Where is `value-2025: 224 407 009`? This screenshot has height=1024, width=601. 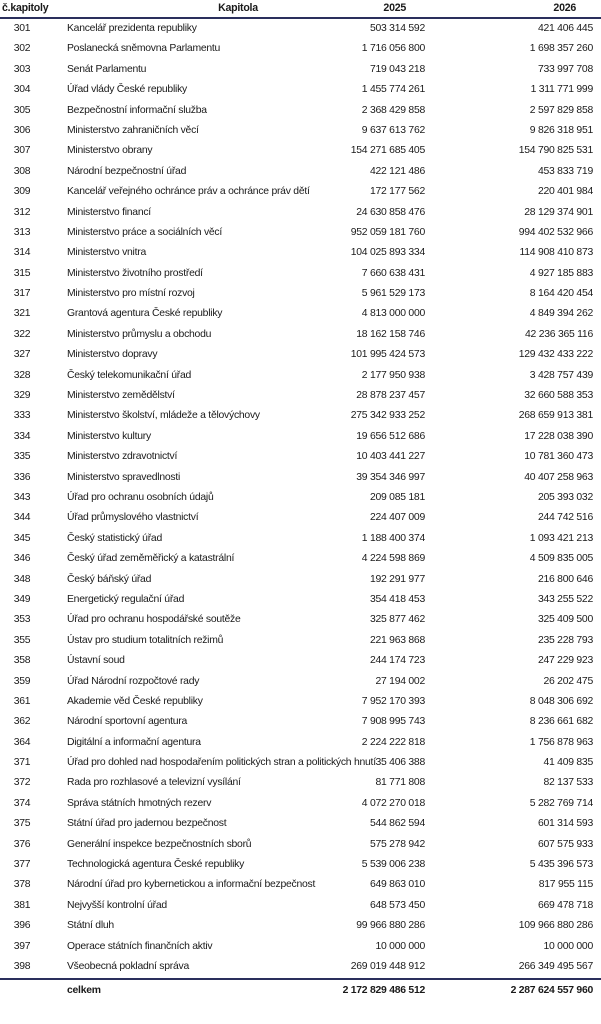 value-2025: 224 407 009 is located at coordinates (397, 518).